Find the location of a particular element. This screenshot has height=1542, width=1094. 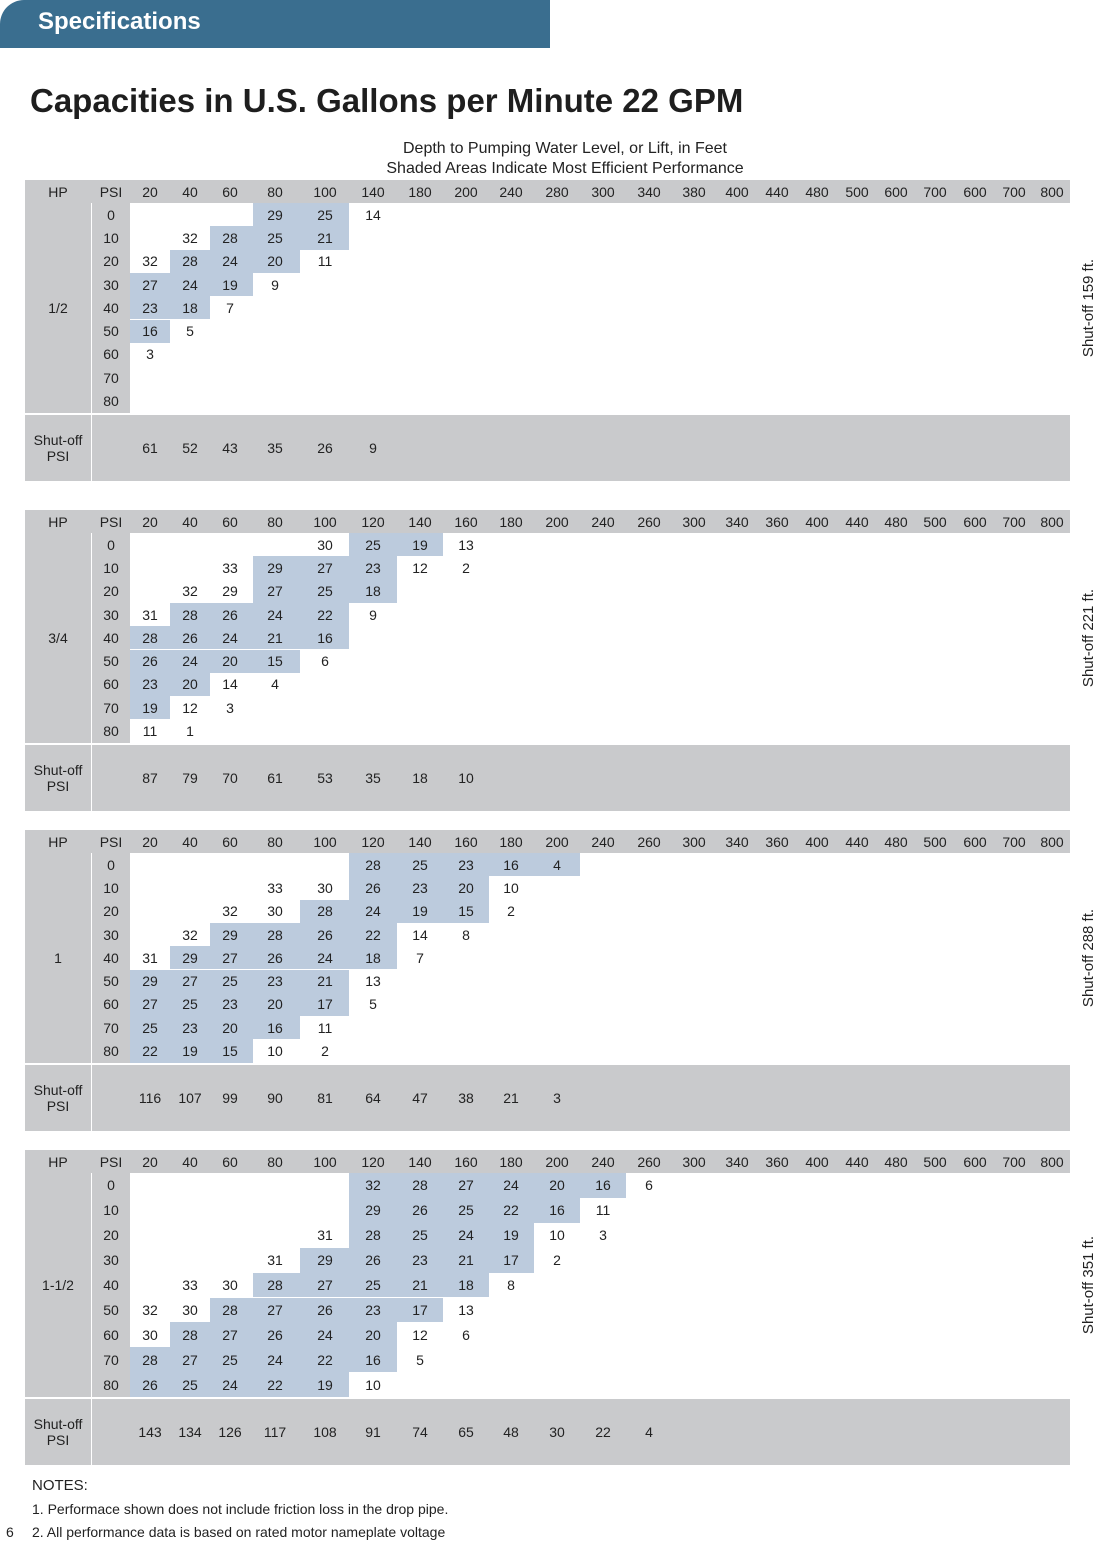

shutoff-value: 70 is located at coordinates (230, 777).